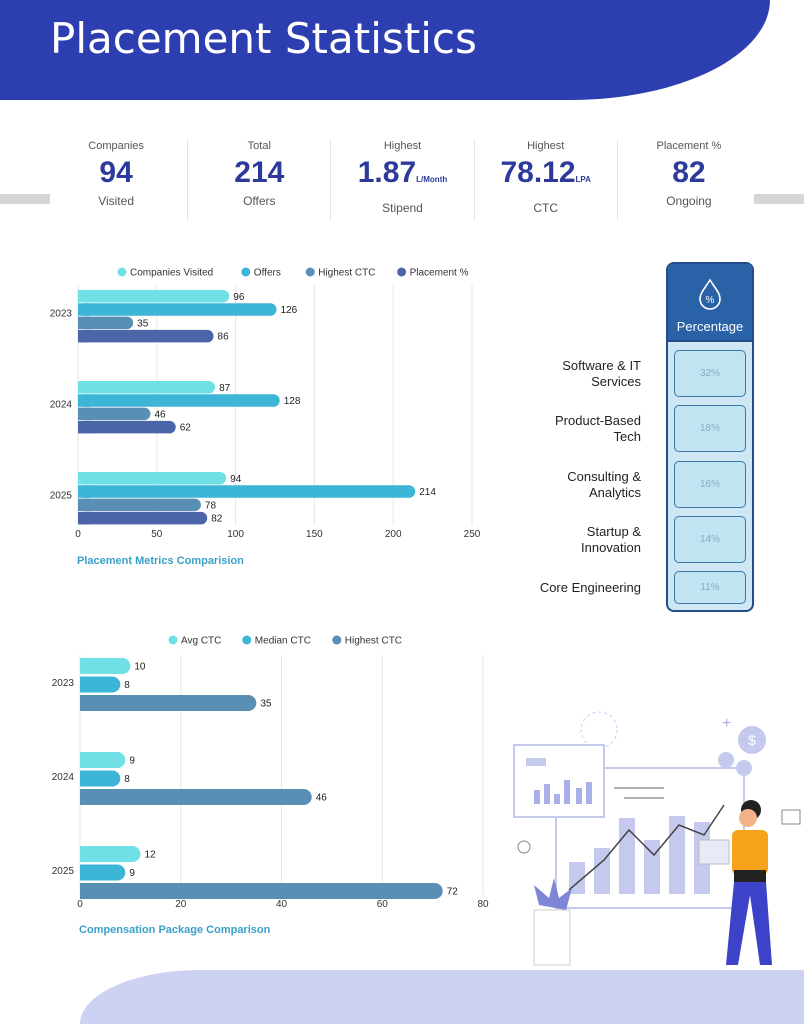 This screenshot has height=1024, width=804. What do you see at coordinates (78, 534) in the screenshot?
I see `x-tick-label: 0` at bounding box center [78, 534].